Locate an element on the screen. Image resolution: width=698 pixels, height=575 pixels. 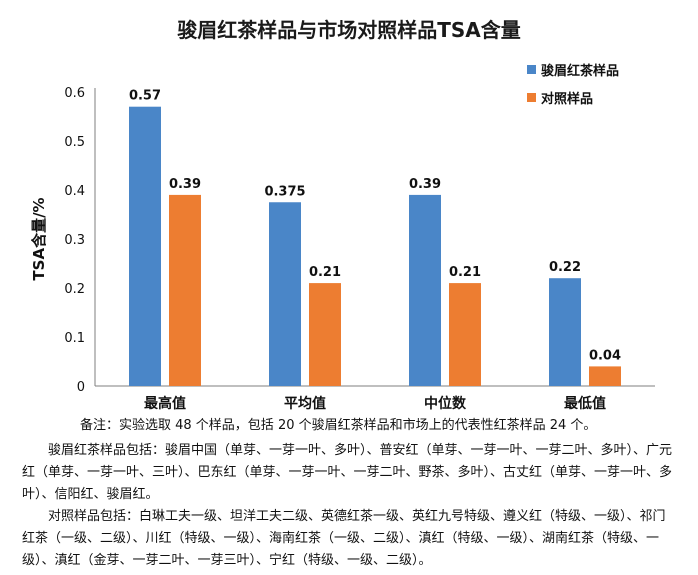
data-label: 0.22 is located at coordinates (565, 267).